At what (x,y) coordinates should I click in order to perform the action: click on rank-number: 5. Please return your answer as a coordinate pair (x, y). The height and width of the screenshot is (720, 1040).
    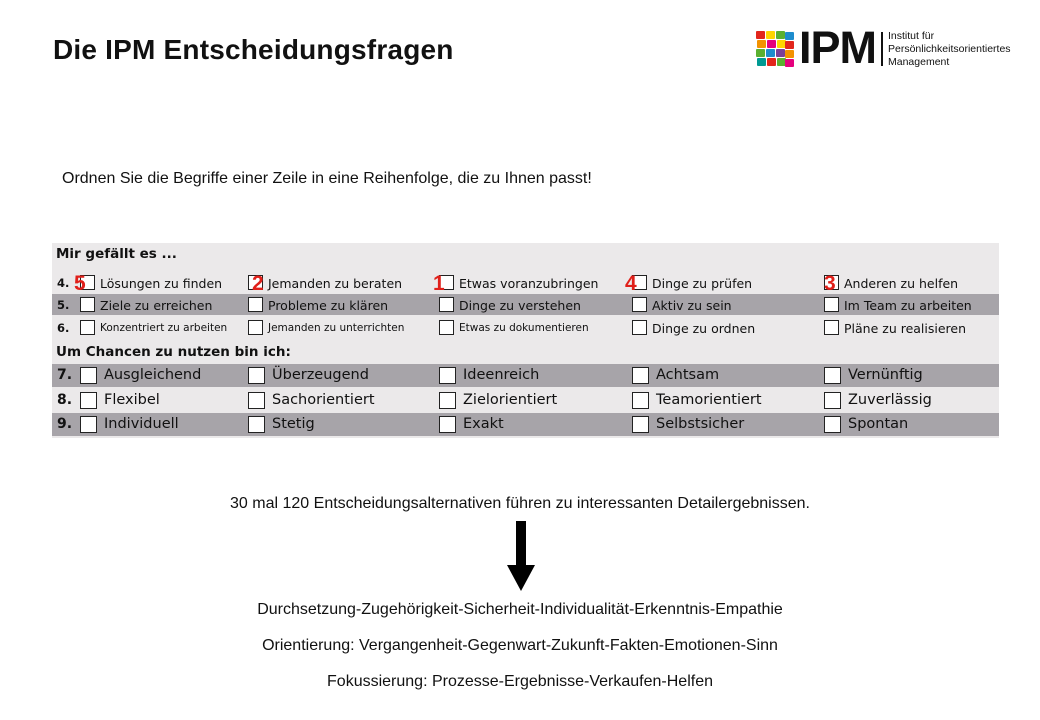
    Looking at the image, I should click on (80, 283).